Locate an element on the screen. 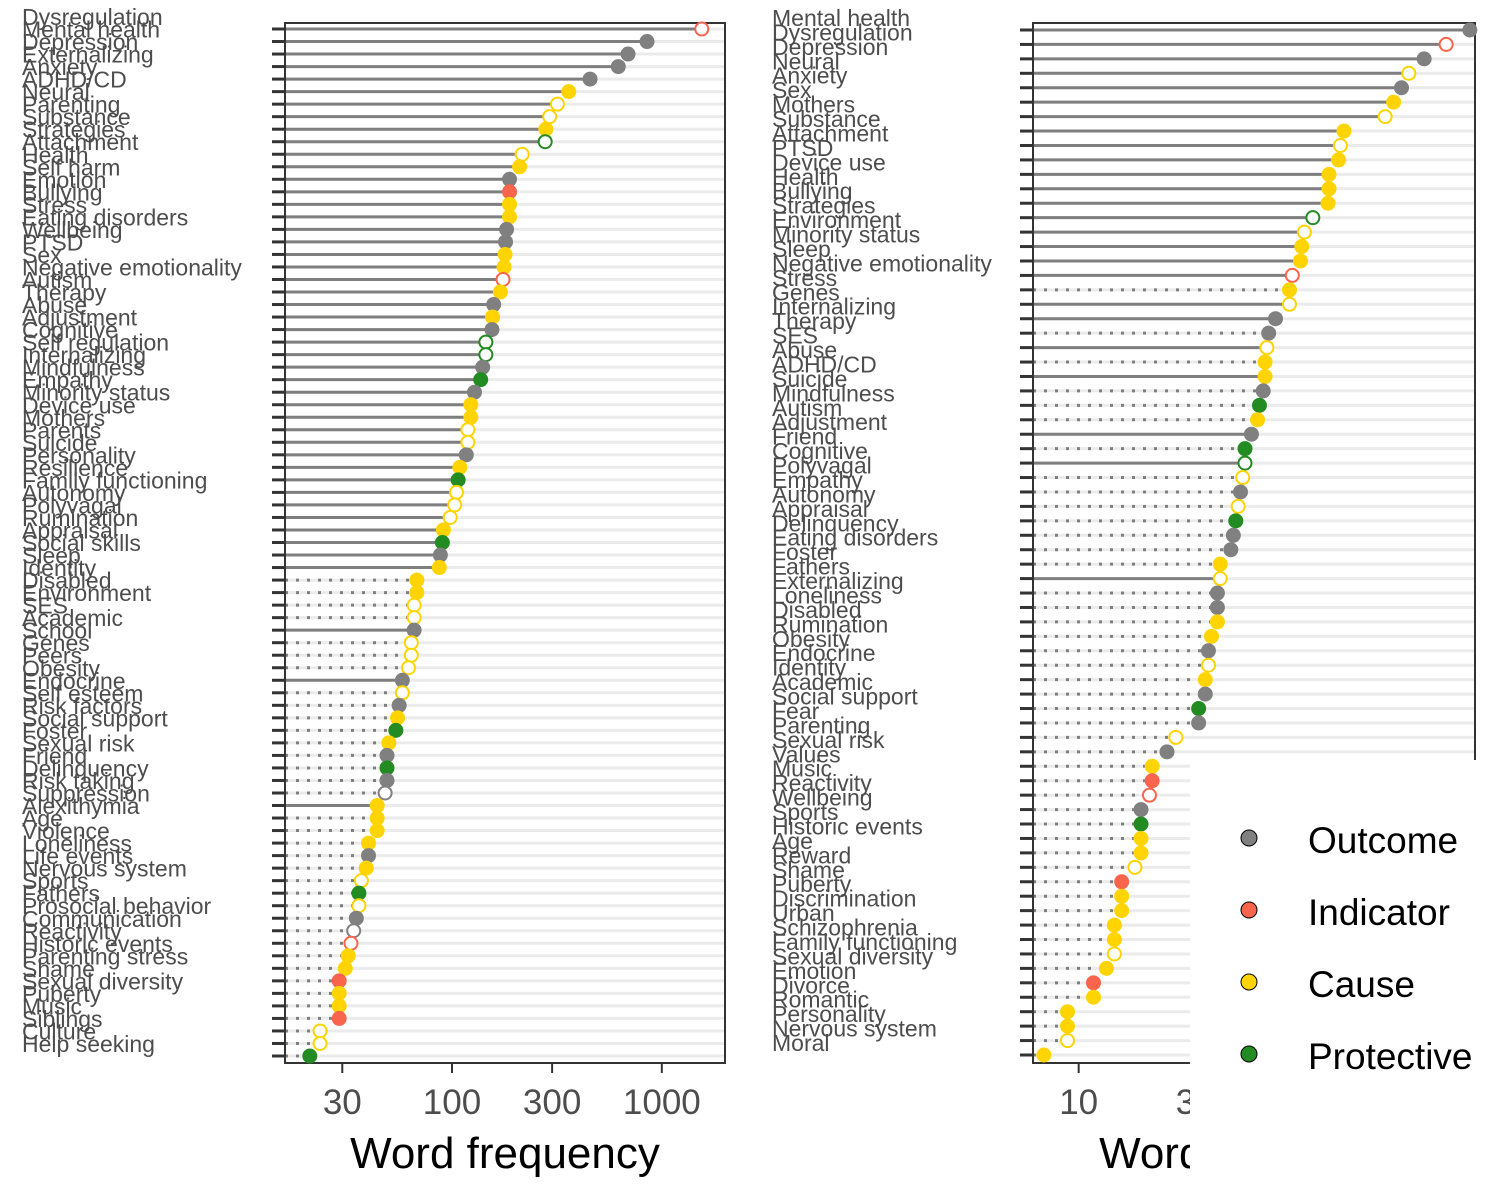 This screenshot has width=1500, height=1200. y-tick-label: Self esteem is located at coordinates (82, 693).